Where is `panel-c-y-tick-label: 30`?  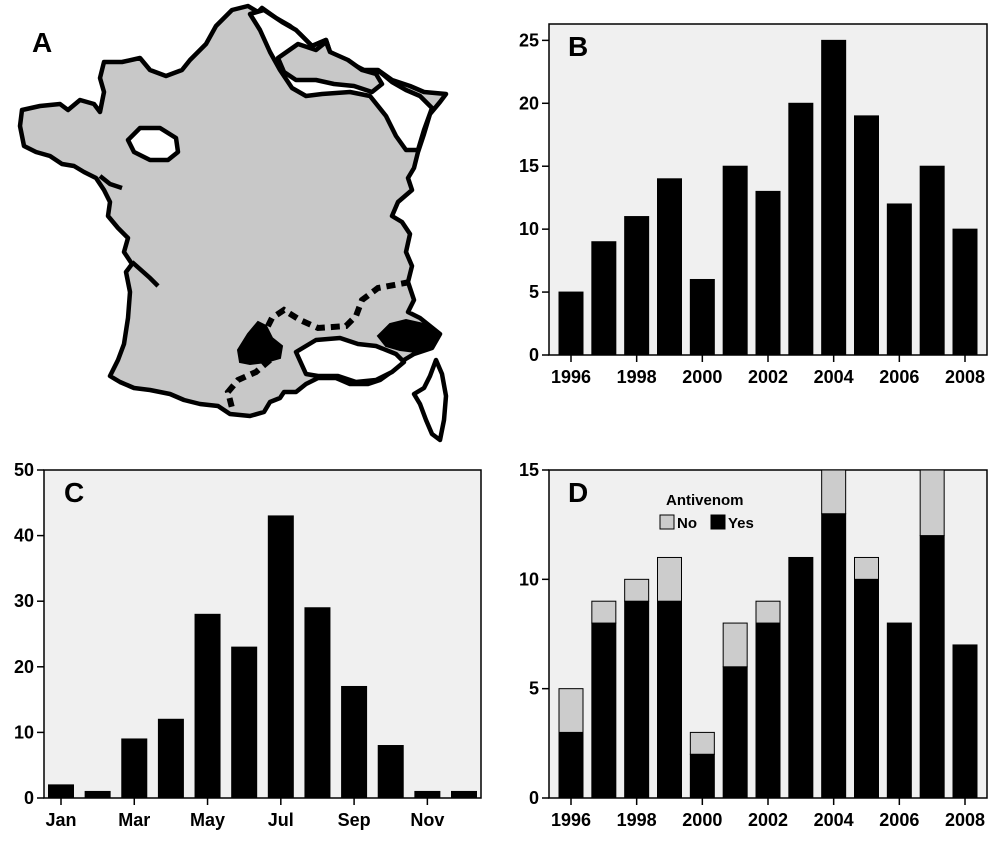 panel-c-y-tick-label: 30 is located at coordinates (24, 601).